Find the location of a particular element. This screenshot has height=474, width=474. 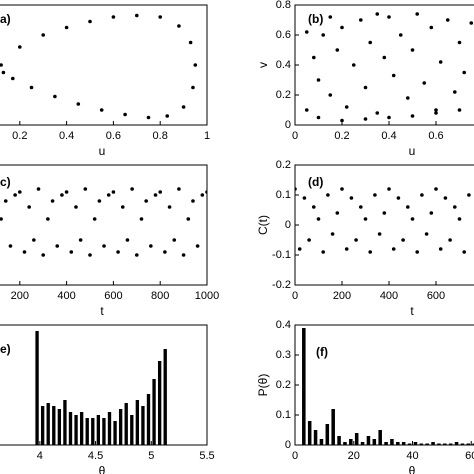

x-tick-label: 200 is located at coordinates (20, 296).